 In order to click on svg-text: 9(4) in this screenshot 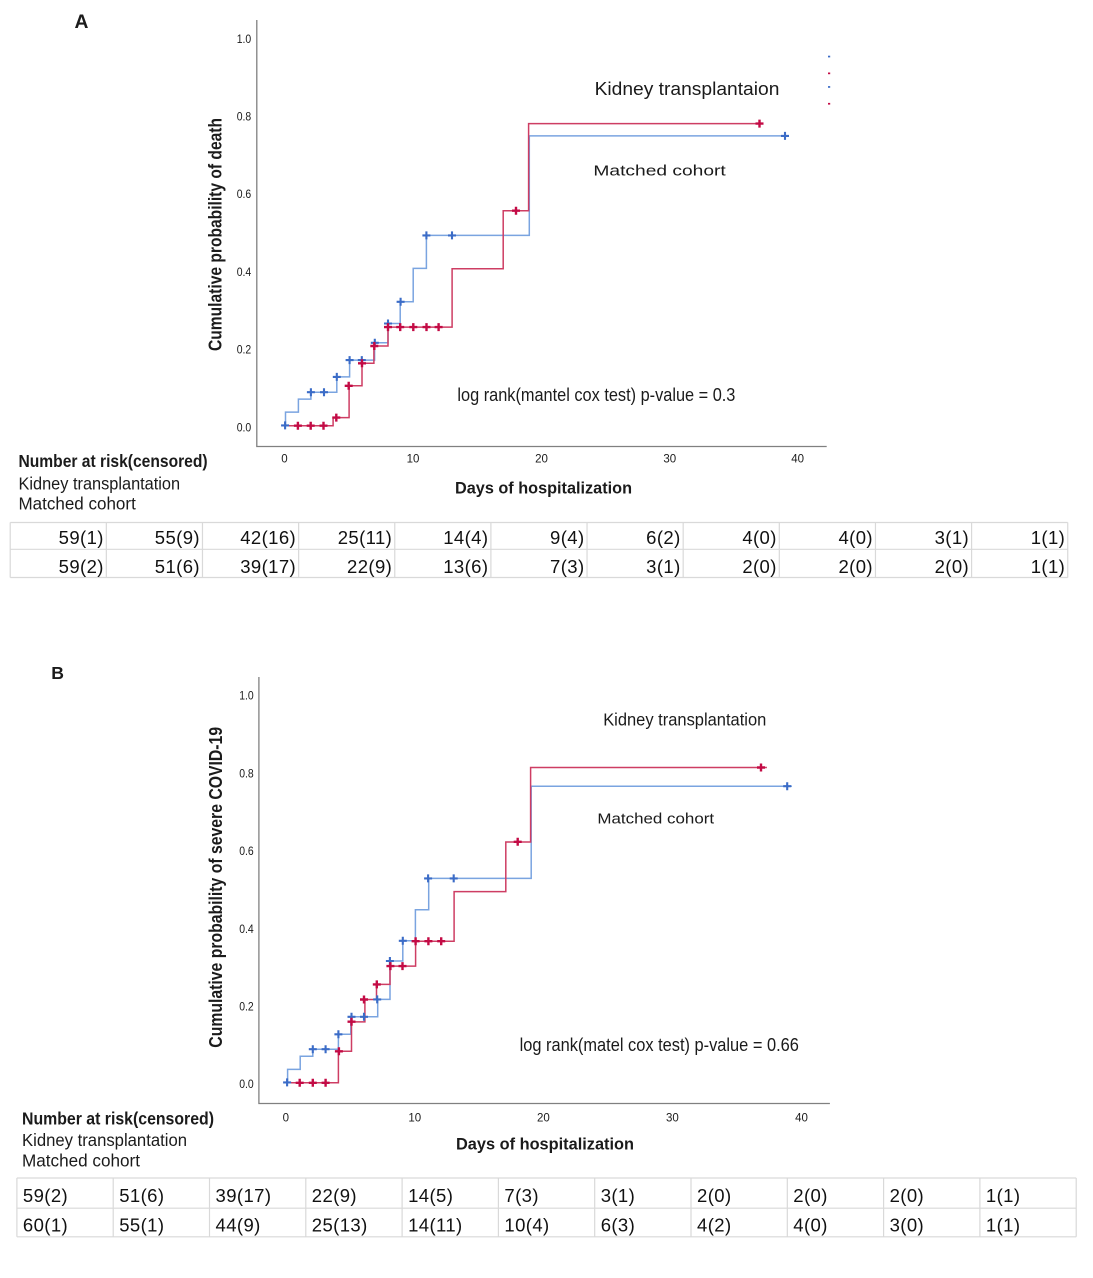, I will do `click(567, 537)`.